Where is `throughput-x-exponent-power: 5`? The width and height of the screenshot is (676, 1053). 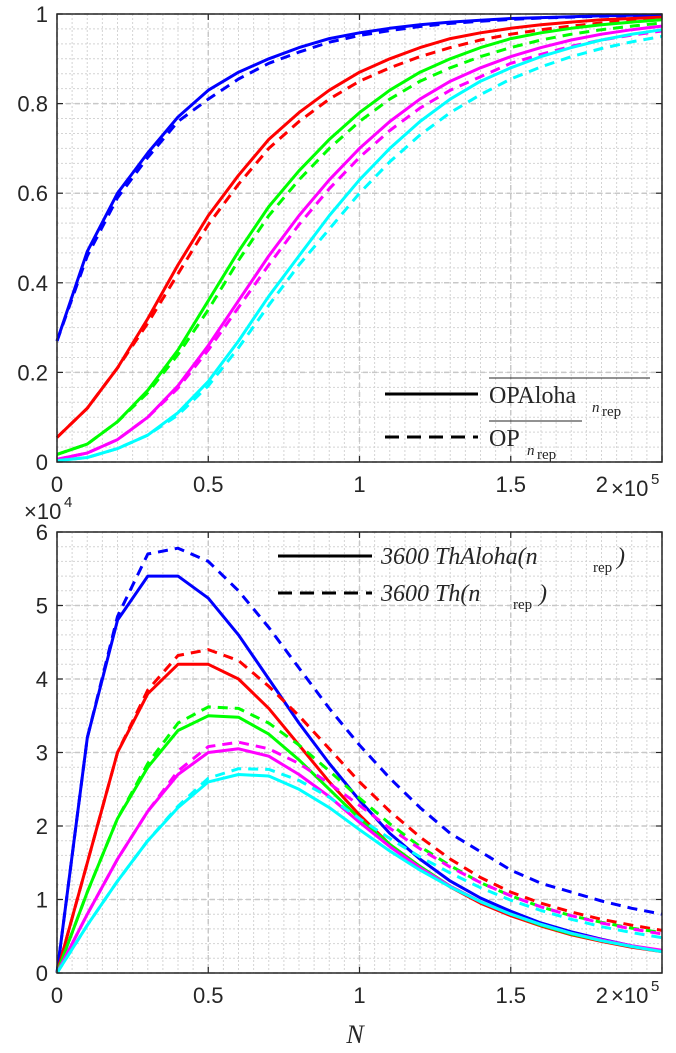 throughput-x-exponent-power: 5 is located at coordinates (655, 986).